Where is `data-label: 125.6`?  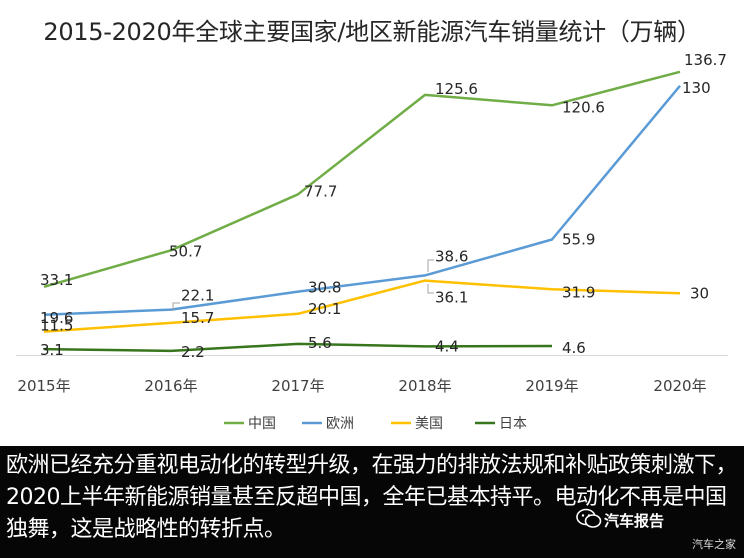
data-label: 125.6 is located at coordinates (456, 89).